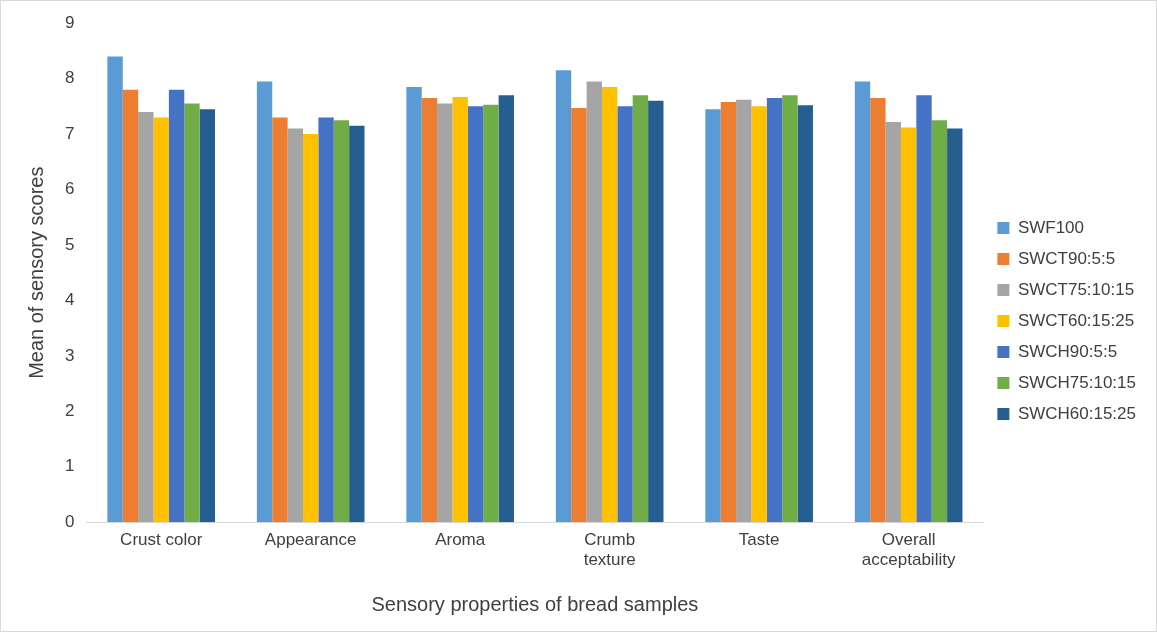  Describe the element at coordinates (310, 540) in the screenshot. I see `x-tick-label: Appearance` at that location.